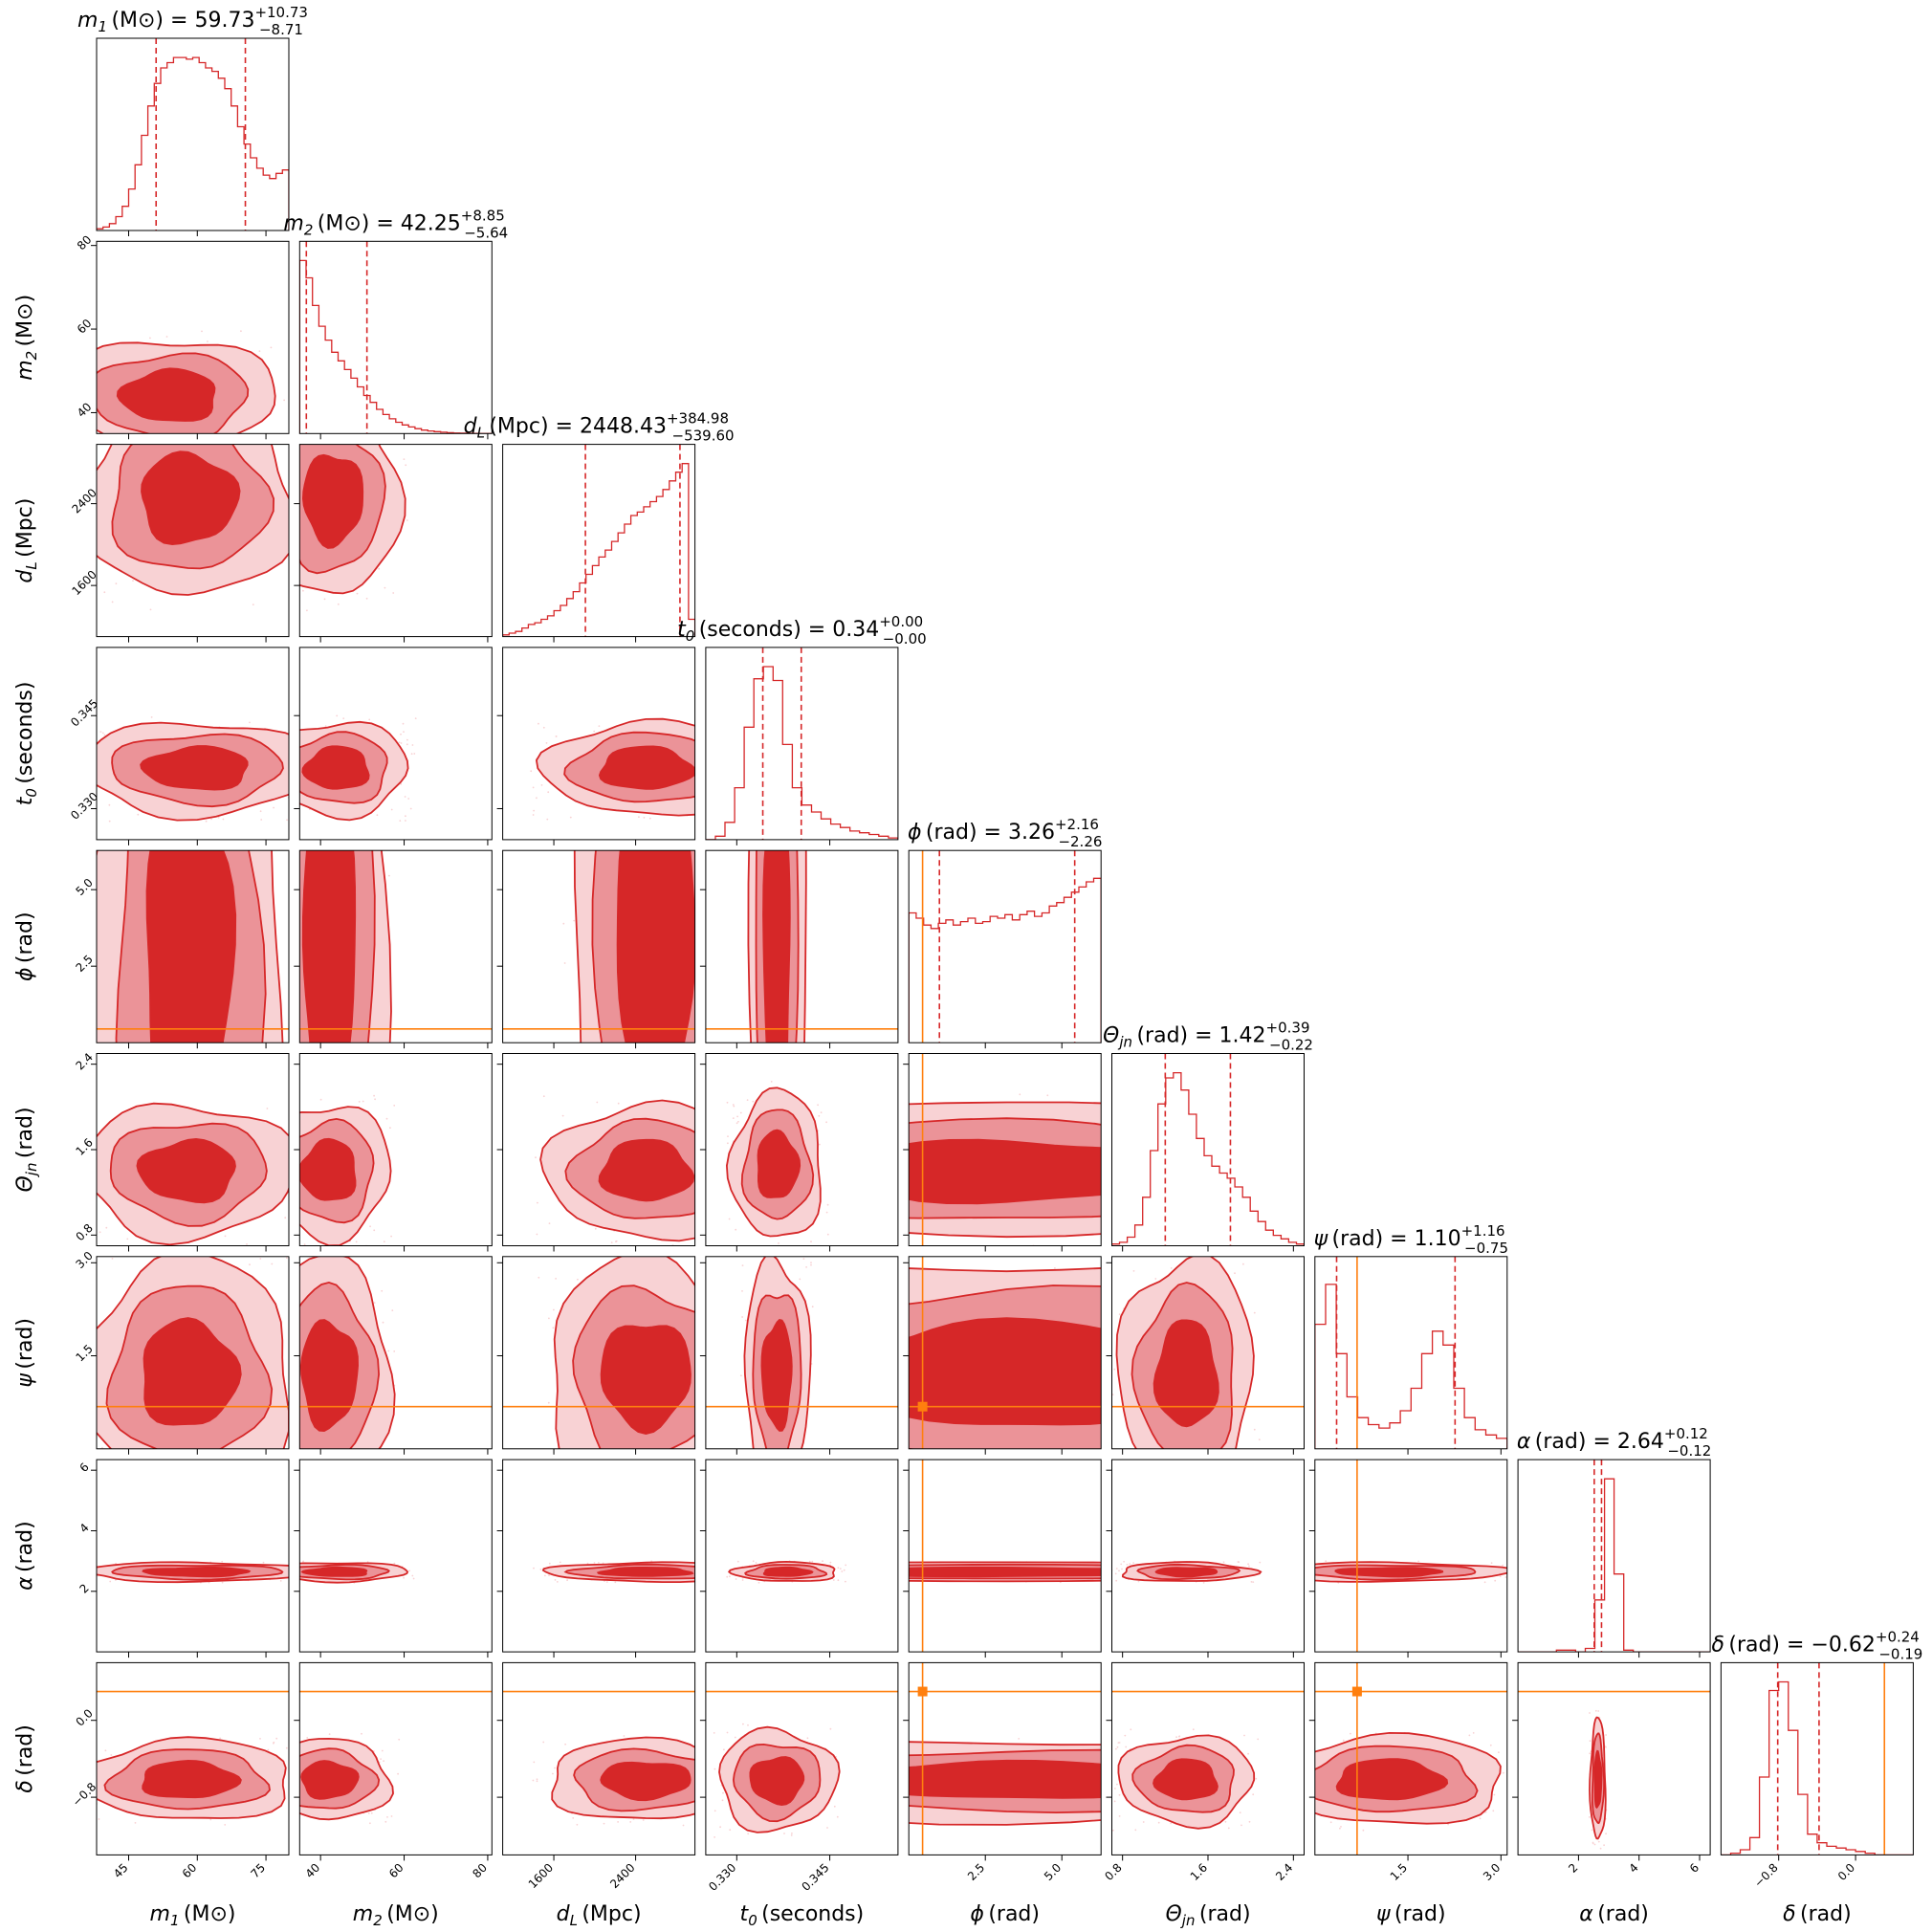 The width and height of the screenshot is (1932, 1932). Describe the element at coordinates (977, 1914) in the screenshot. I see `axis-label-symbol: ϕ` at that location.